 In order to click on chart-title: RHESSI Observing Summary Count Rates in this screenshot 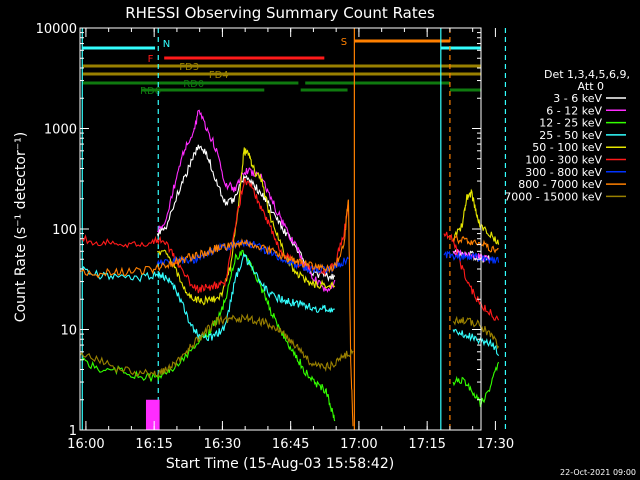, I will do `click(280, 13)`.